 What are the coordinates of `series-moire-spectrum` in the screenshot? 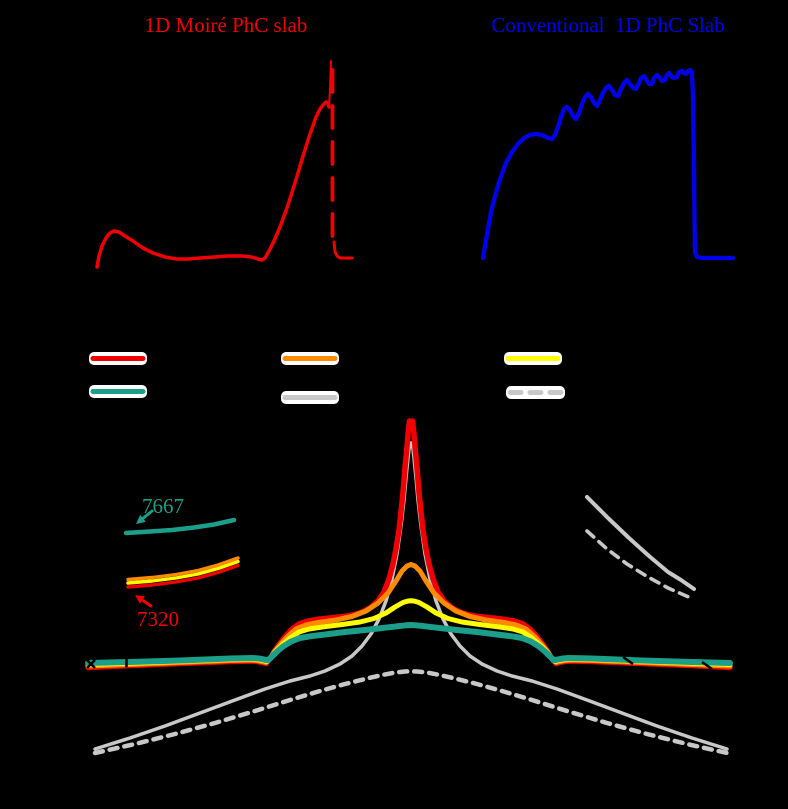 It's located at (213, 184).